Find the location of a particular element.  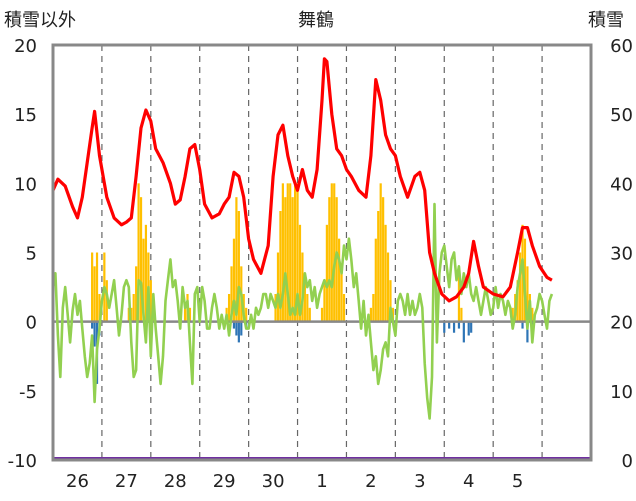

left-tick-label: 10 is located at coordinates (25, 184).